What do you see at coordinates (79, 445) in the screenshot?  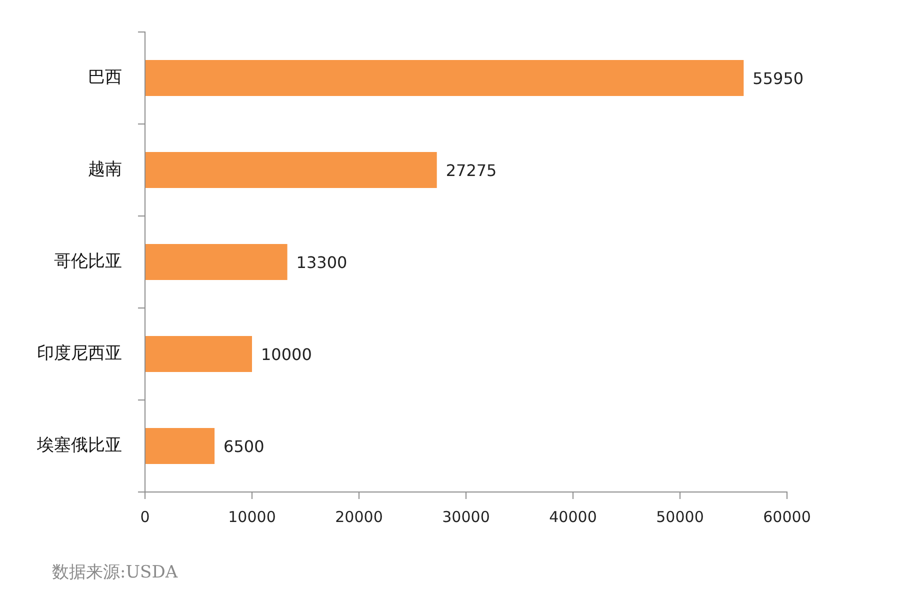 I see `y-tick-label: 埃塞俄比亚` at bounding box center [79, 445].